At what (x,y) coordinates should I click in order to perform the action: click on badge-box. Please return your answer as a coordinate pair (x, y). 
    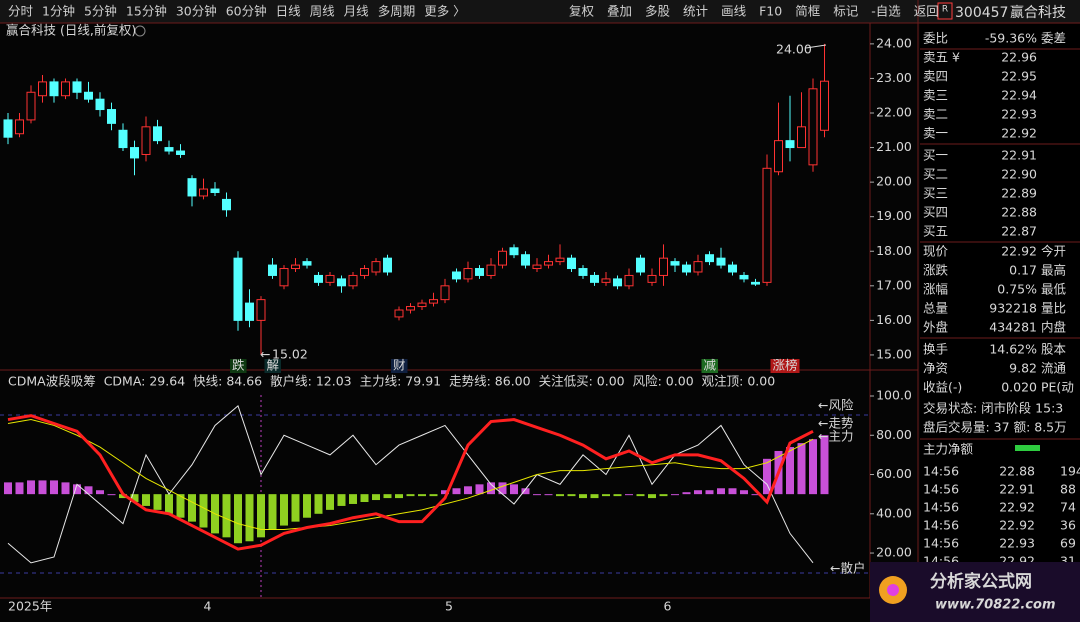
    Looking at the image, I should click on (945, 11).